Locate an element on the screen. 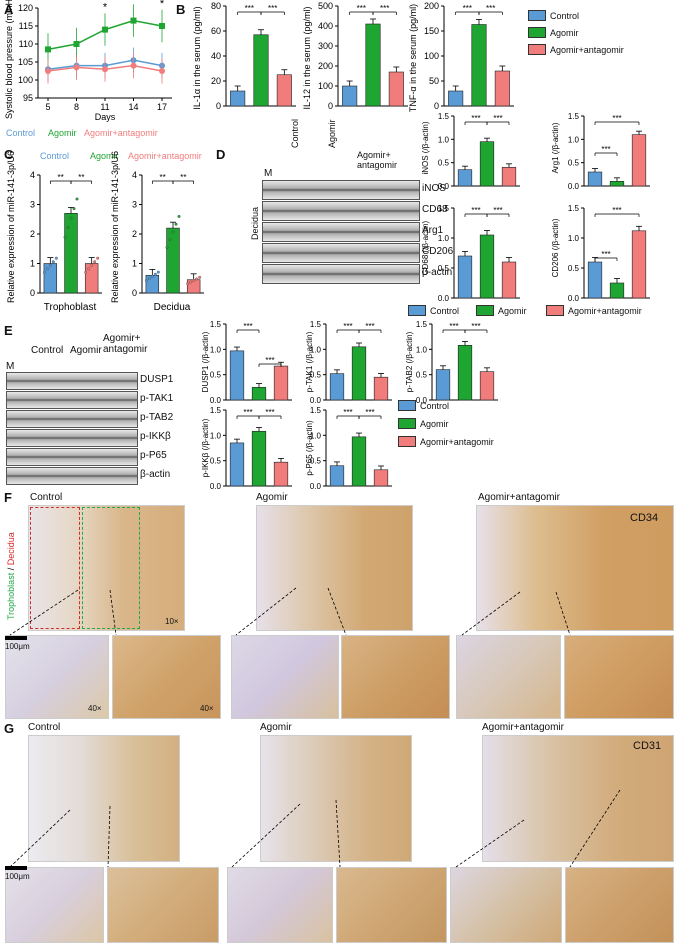 The height and width of the screenshot is (945, 676). d-blot-row is located at coordinates (341, 190).